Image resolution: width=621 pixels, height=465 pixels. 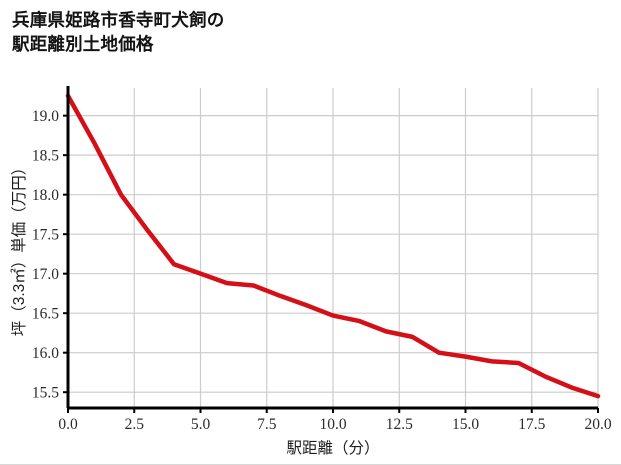 I want to click on x-axis-tick-label: 10.0, so click(x=332, y=424).